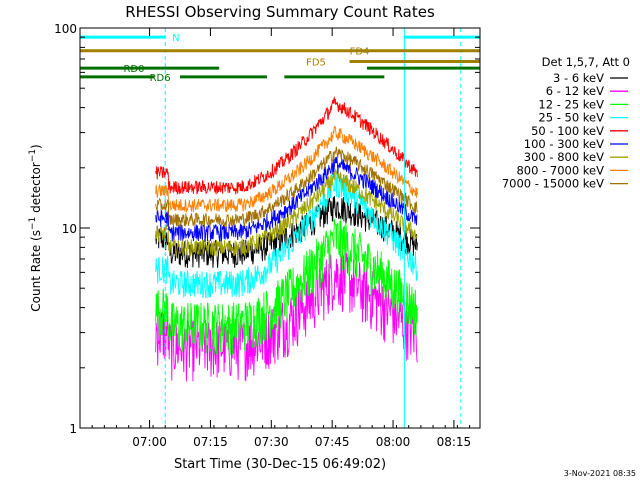 Image resolution: width=640 pixels, height=480 pixels. I want to click on legend-label-4: 50 - 100 keV, so click(567, 131).